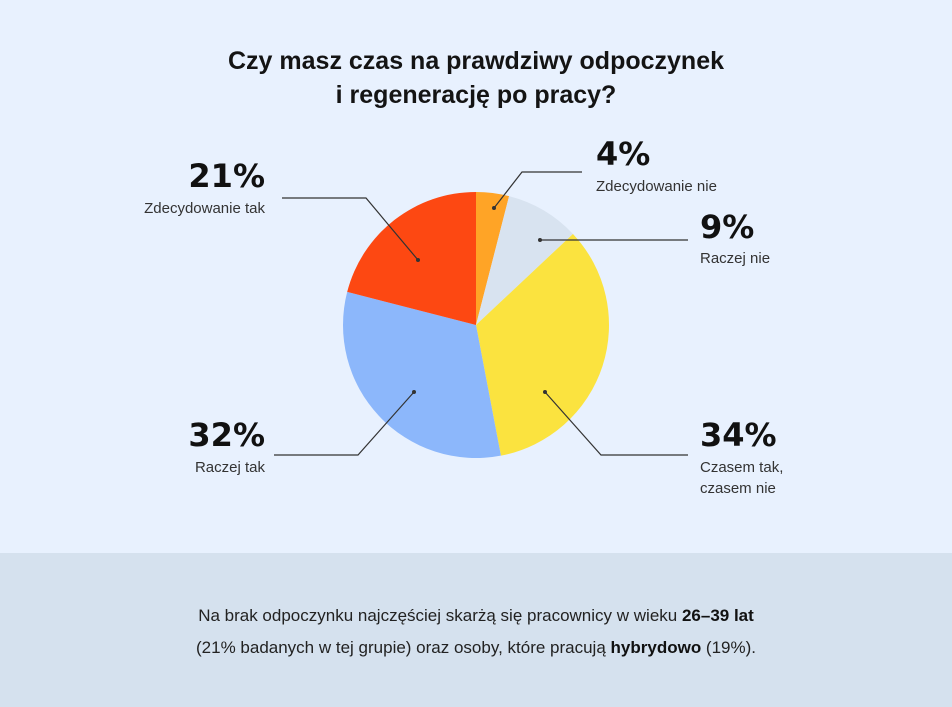  Describe the element at coordinates (226, 176) in the screenshot. I see `slice-percent-label-5: 21%` at that location.